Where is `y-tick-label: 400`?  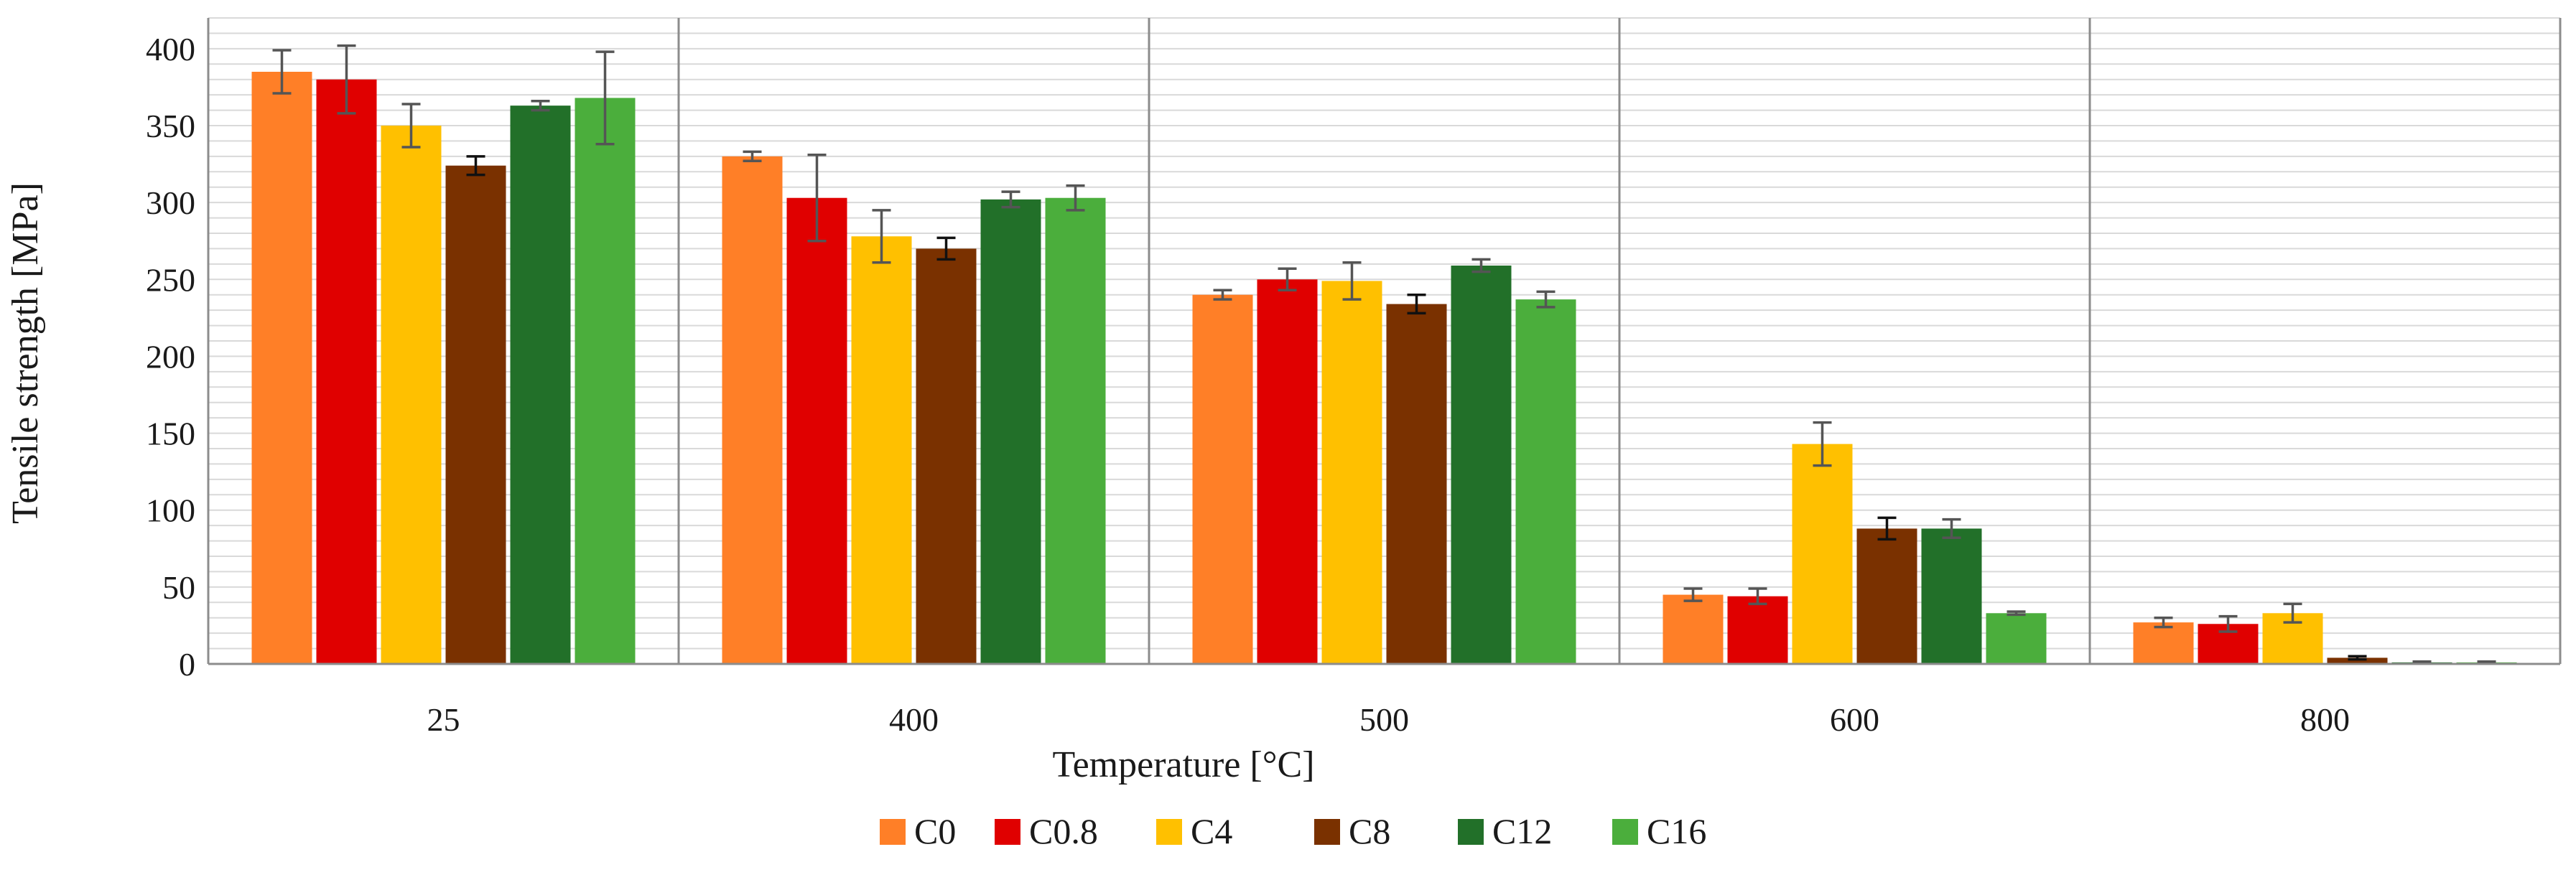 y-tick-label: 400 is located at coordinates (170, 49).